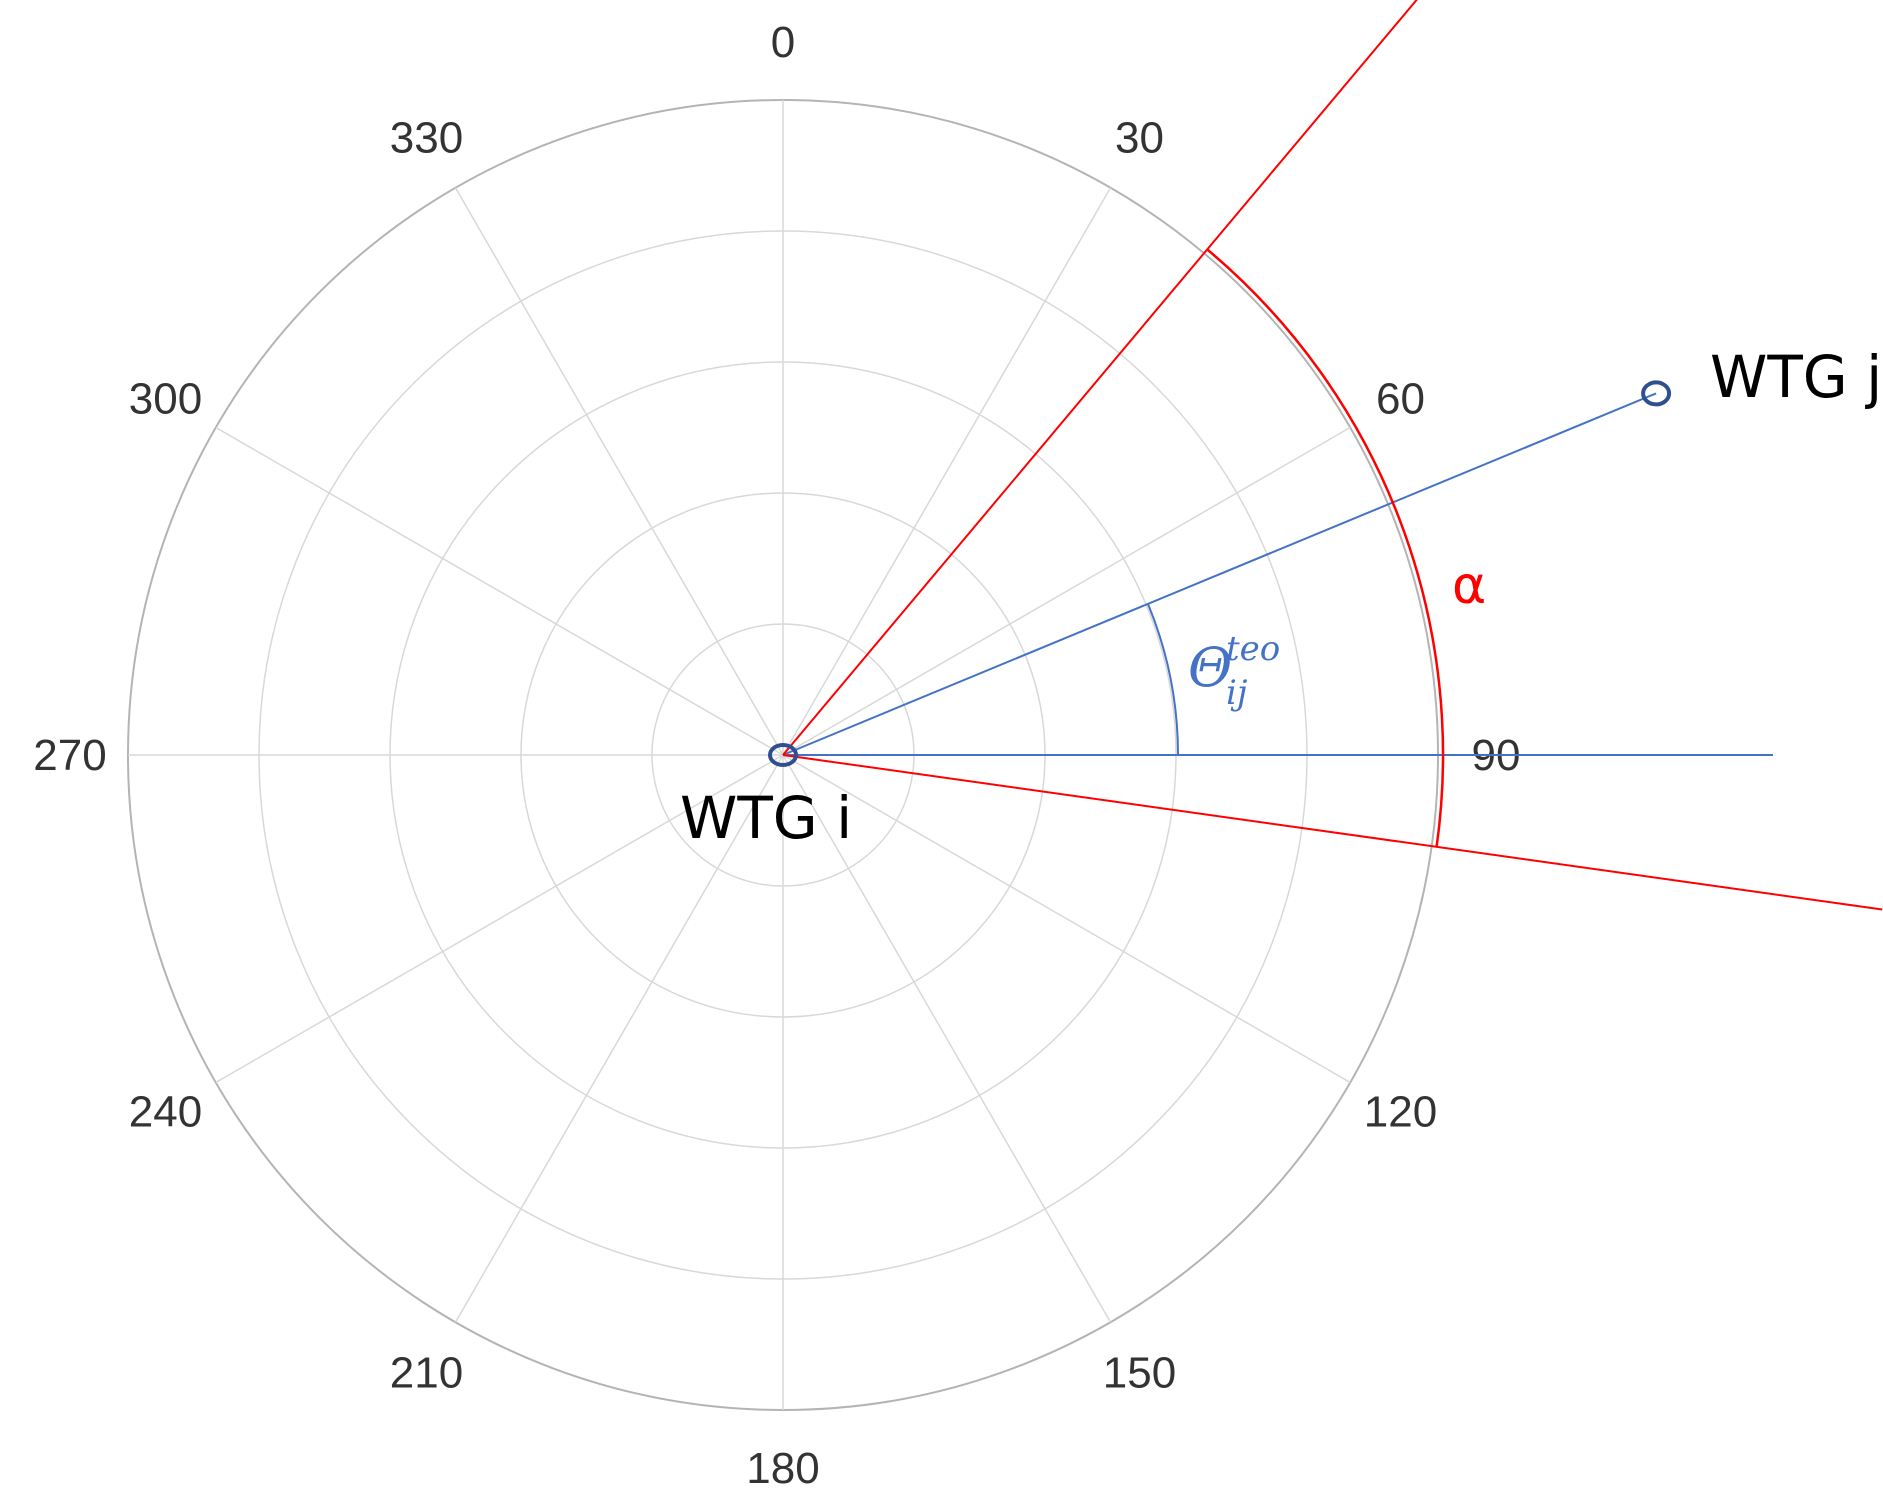 Image resolution: width=1883 pixels, height=1491 pixels. Describe the element at coordinates (426, 138) in the screenshot. I see `angle-tick-label: 330` at that location.